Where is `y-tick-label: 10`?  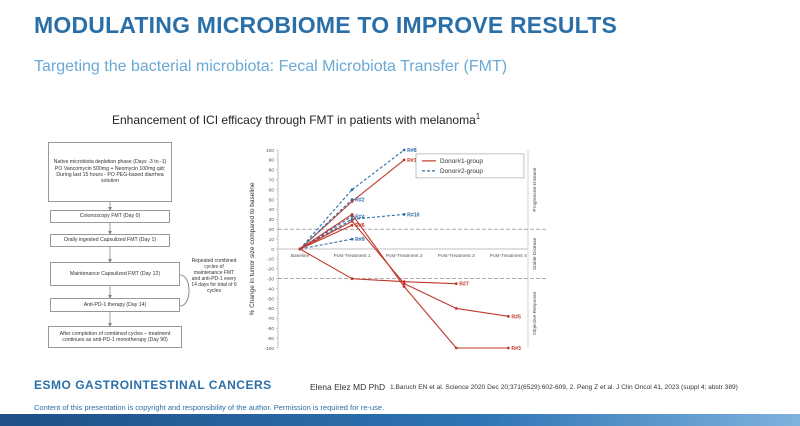 y-tick-label: 10 is located at coordinates (272, 240).